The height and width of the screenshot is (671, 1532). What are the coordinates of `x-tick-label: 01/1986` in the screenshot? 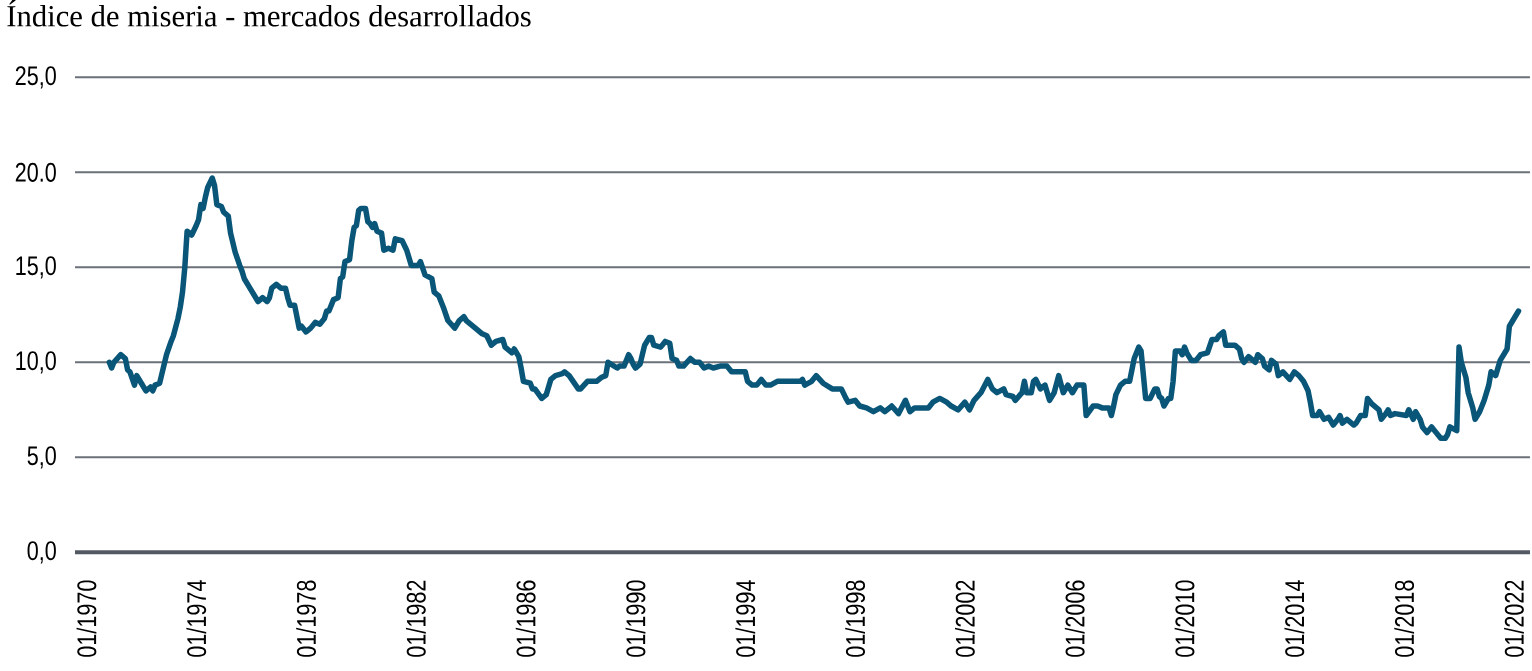 It's located at (525, 618).